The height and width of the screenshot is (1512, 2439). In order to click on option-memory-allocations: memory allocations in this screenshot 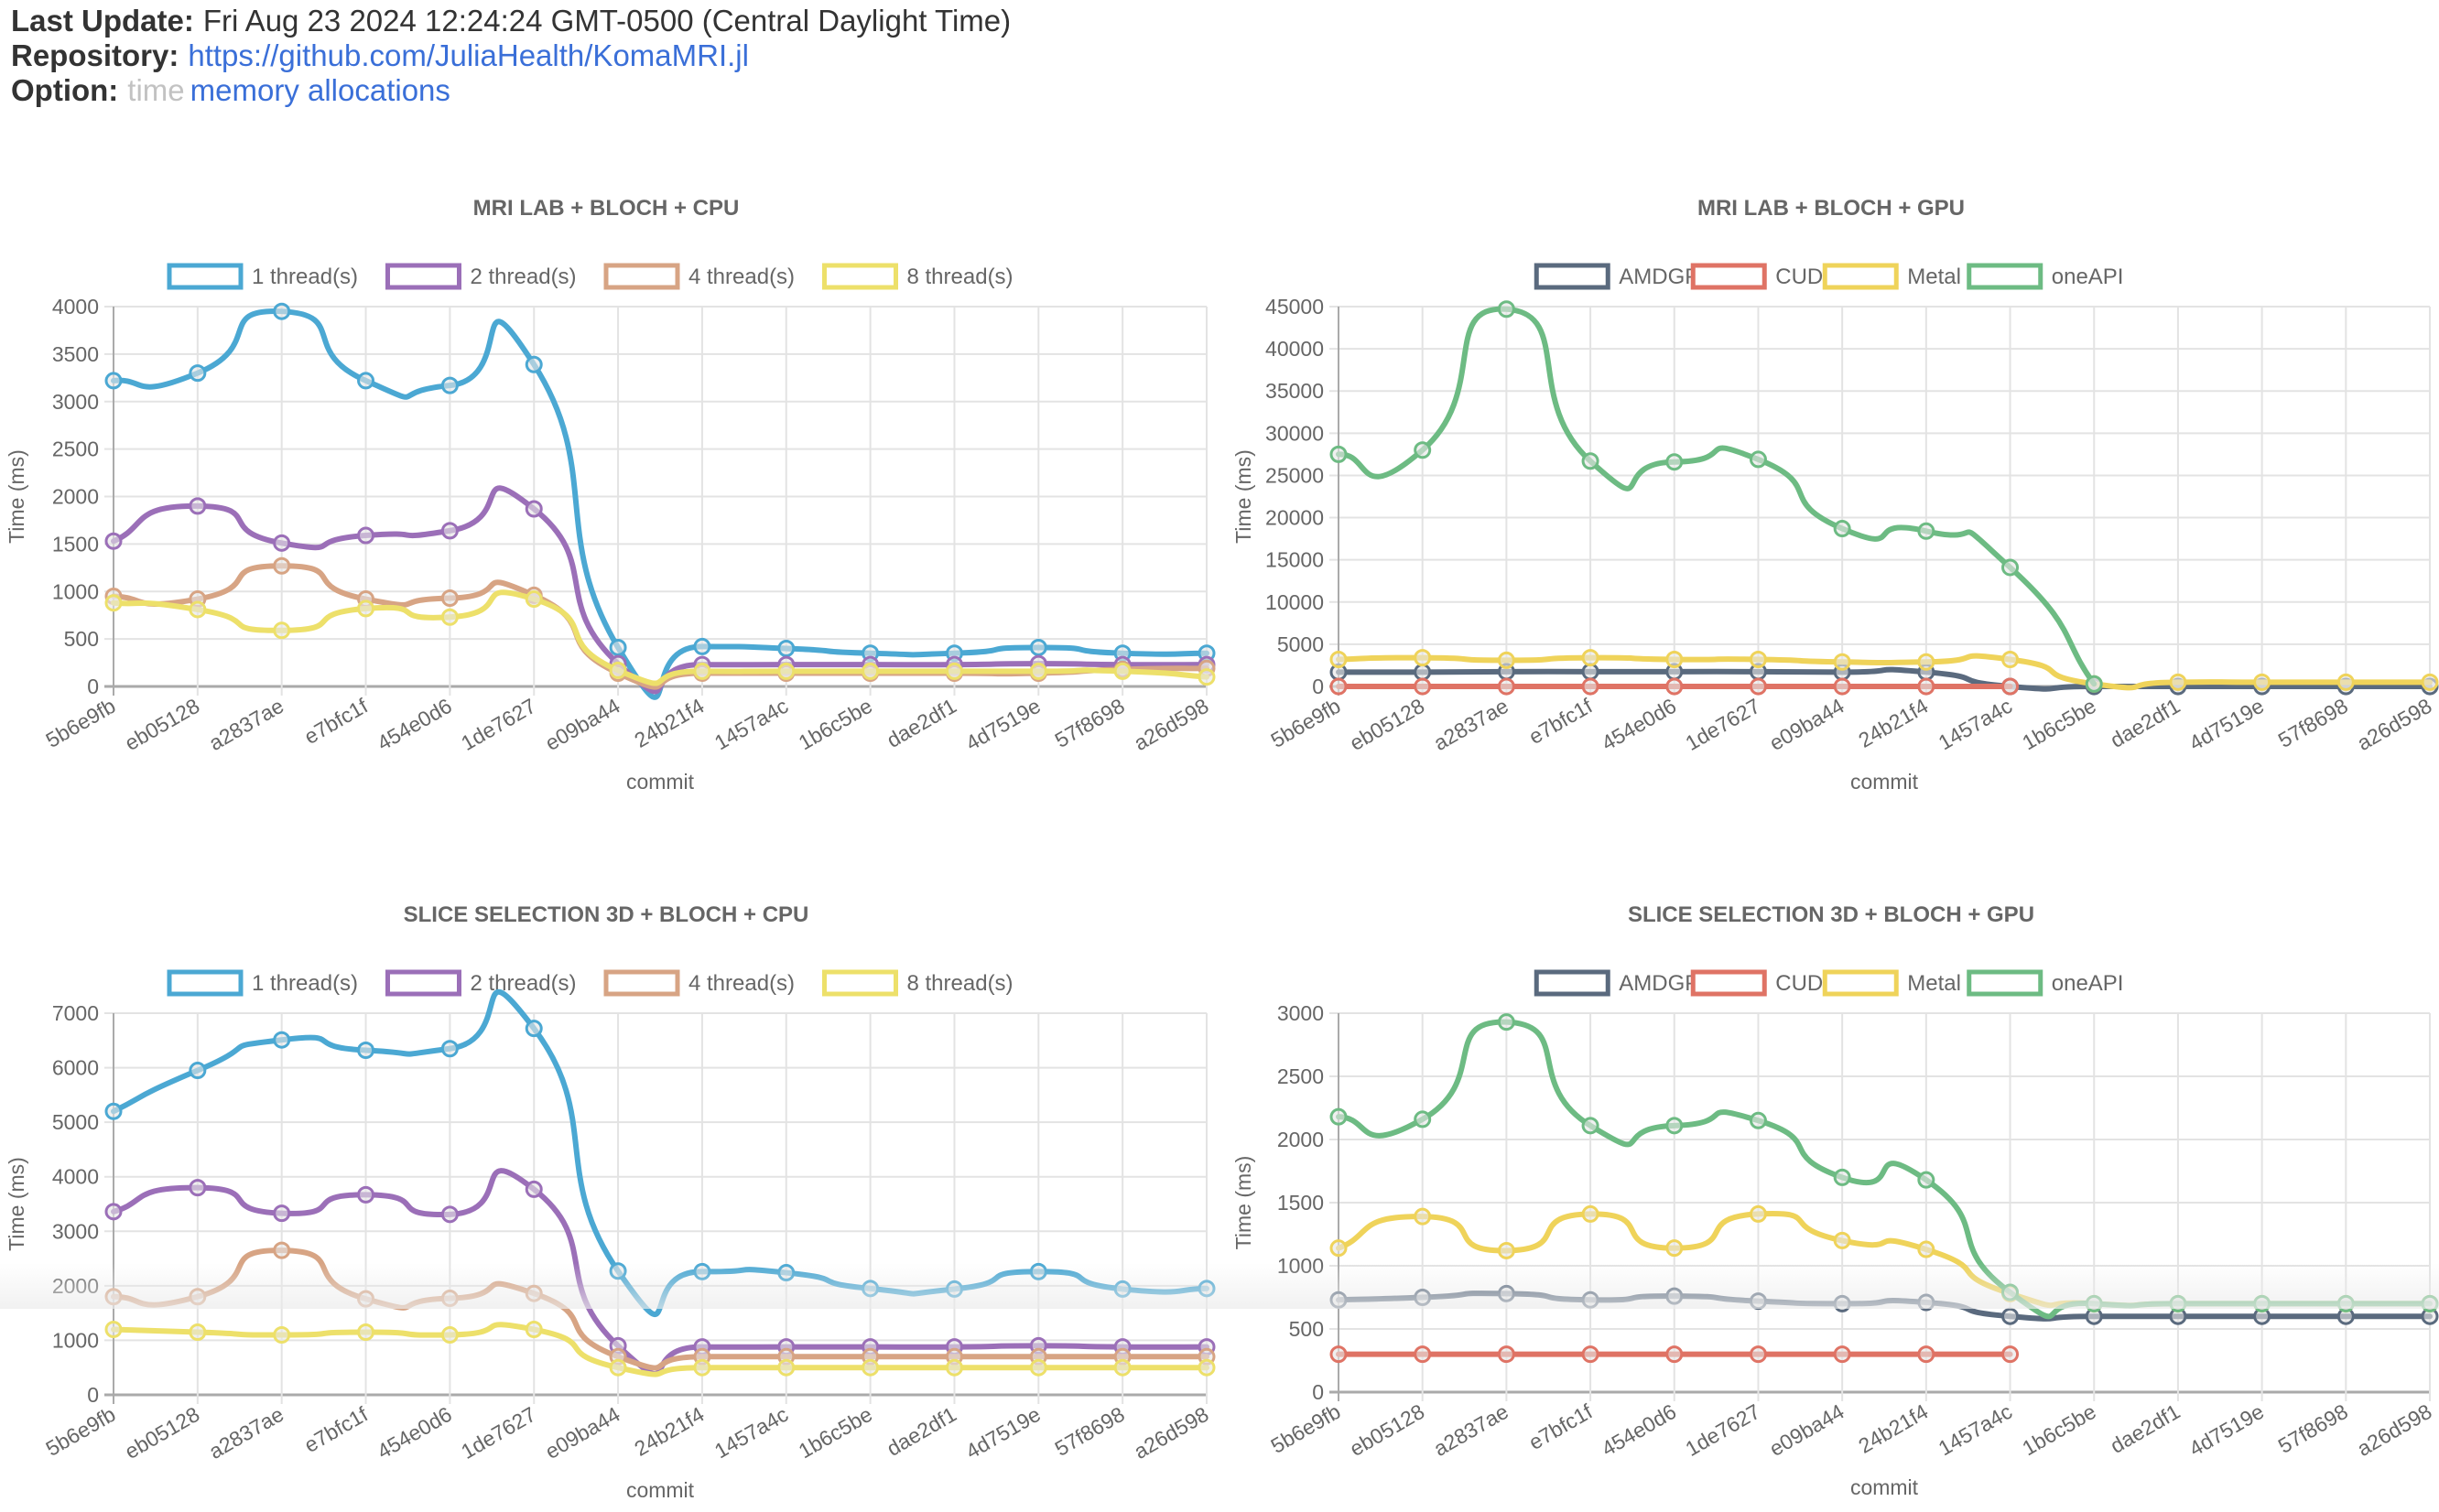, I will do `click(320, 90)`.